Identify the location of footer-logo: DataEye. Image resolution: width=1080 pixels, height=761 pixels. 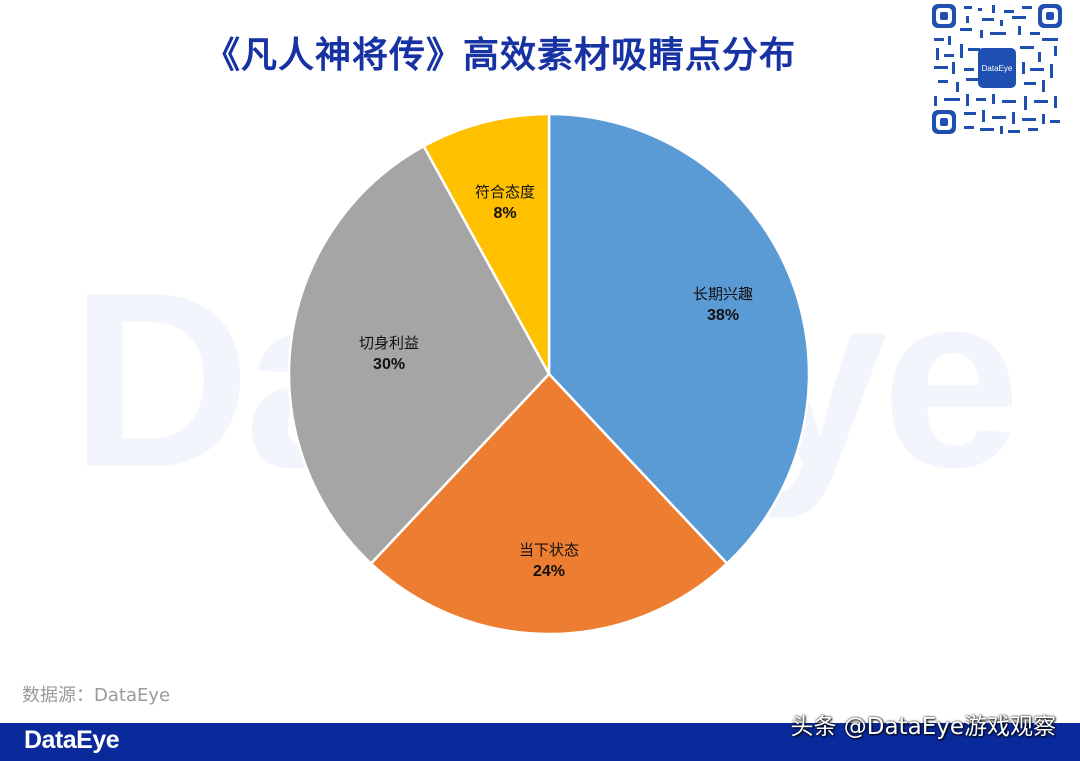
(72, 740).